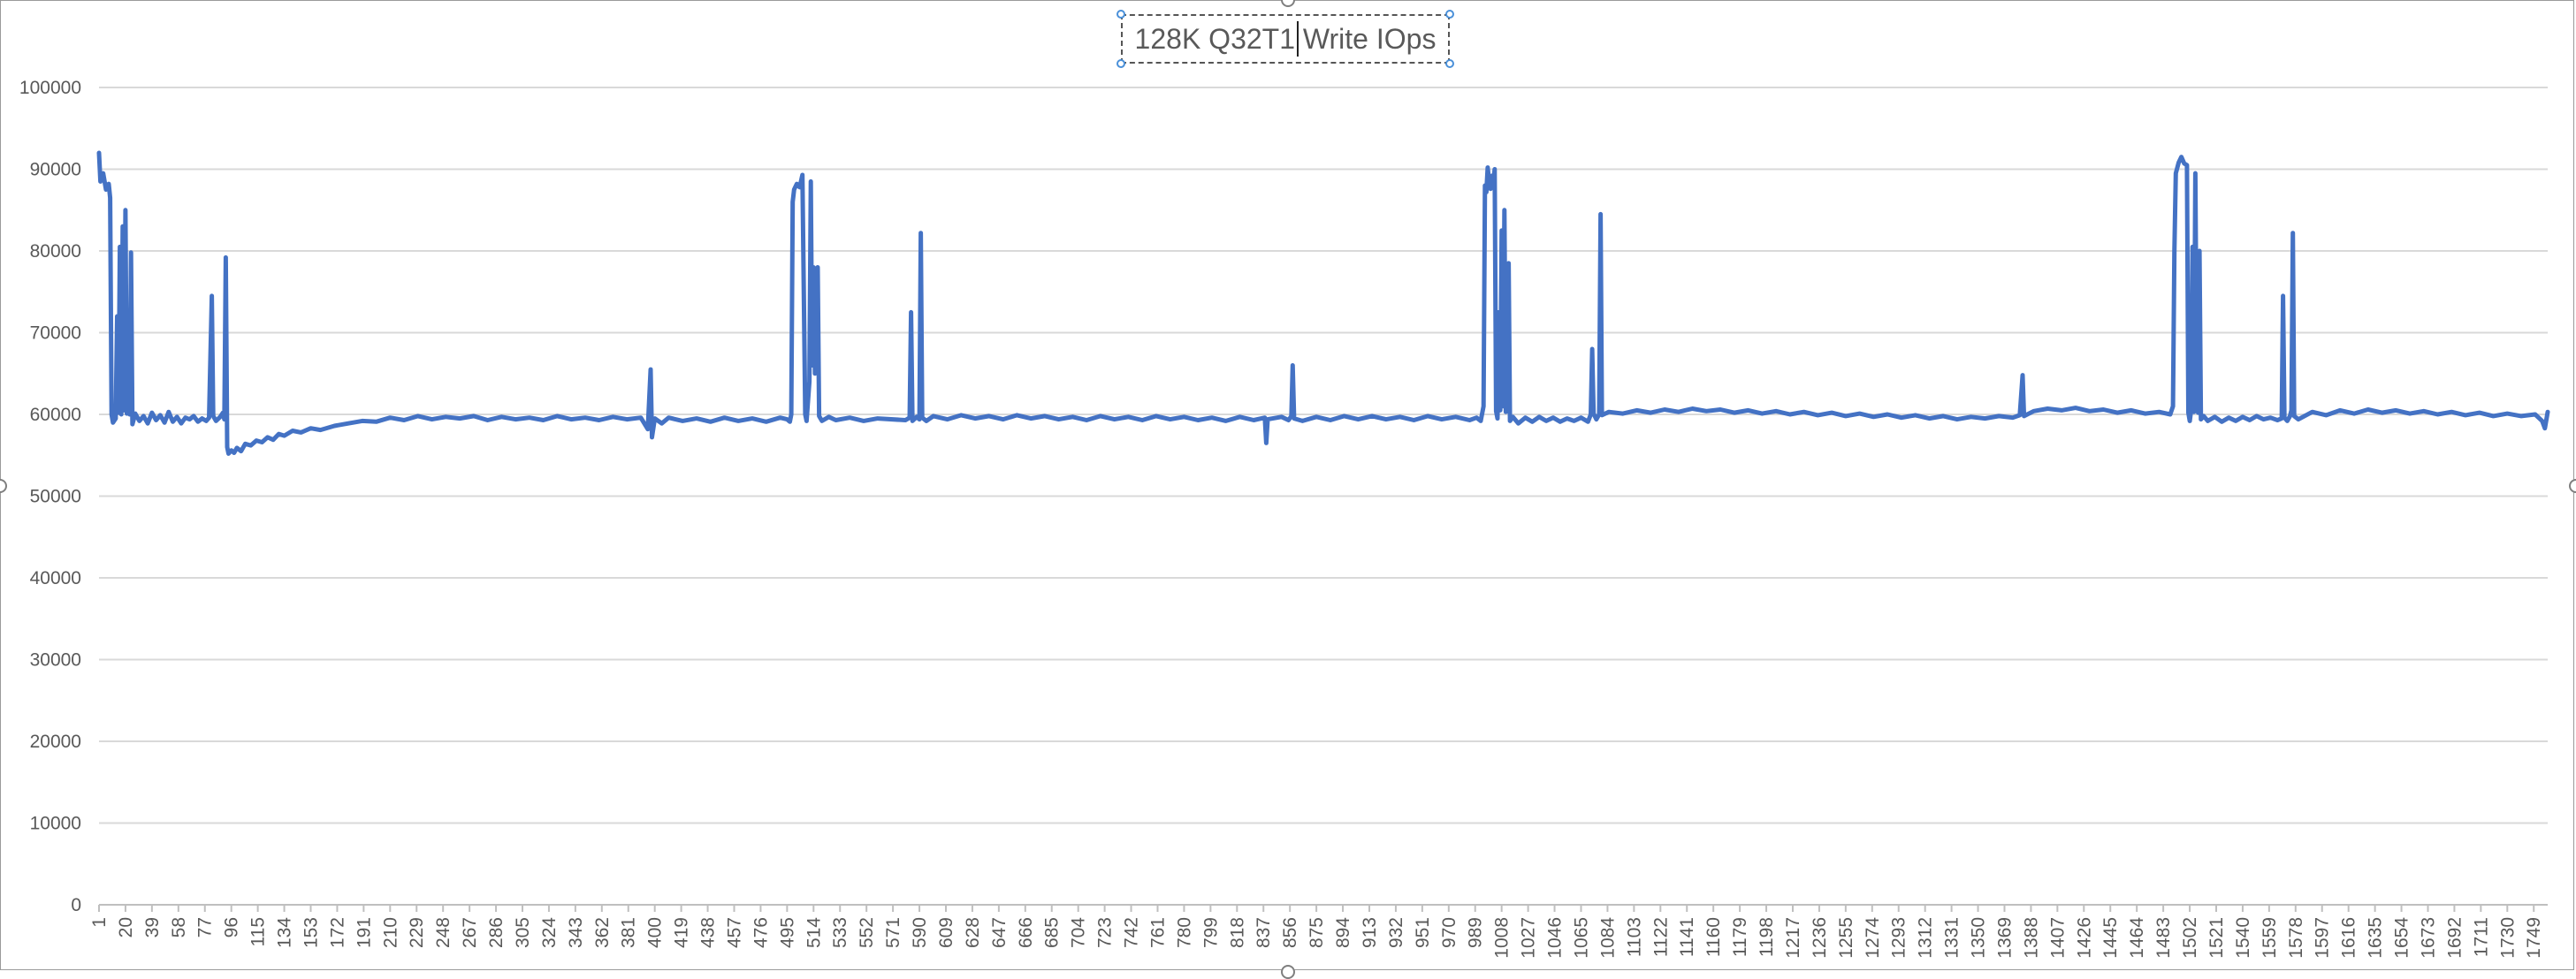 The width and height of the screenshot is (2576, 979). Describe the element at coordinates (2137, 938) in the screenshot. I see `x-tick-label: 1464` at that location.